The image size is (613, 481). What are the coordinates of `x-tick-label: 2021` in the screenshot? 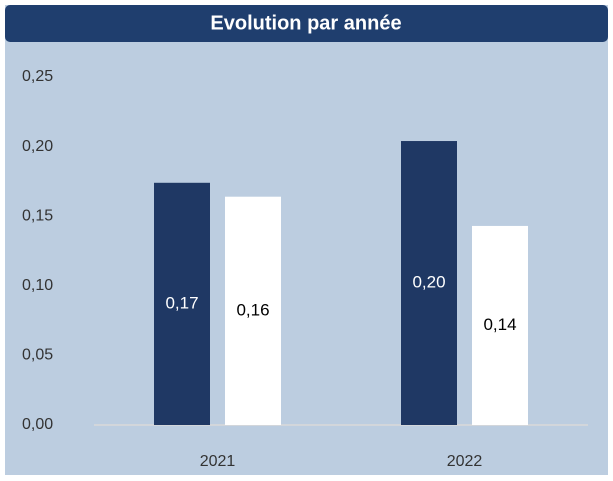 It's located at (218, 461).